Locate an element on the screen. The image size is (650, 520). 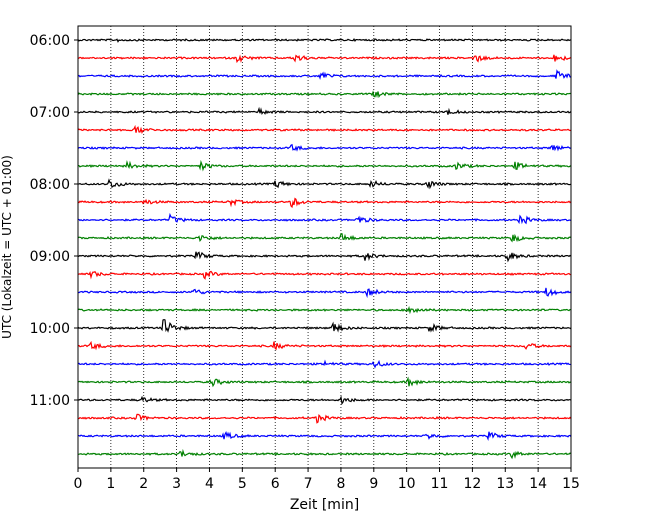
x-tick-label: 10 is located at coordinates (407, 484).